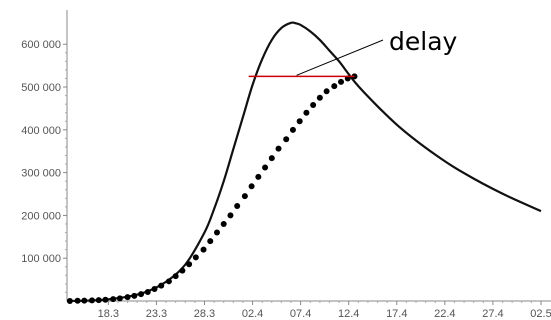 This screenshot has width=551, height=320. Describe the element at coordinates (348, 314) in the screenshot. I see `x-tick-label: 12.4` at that location.